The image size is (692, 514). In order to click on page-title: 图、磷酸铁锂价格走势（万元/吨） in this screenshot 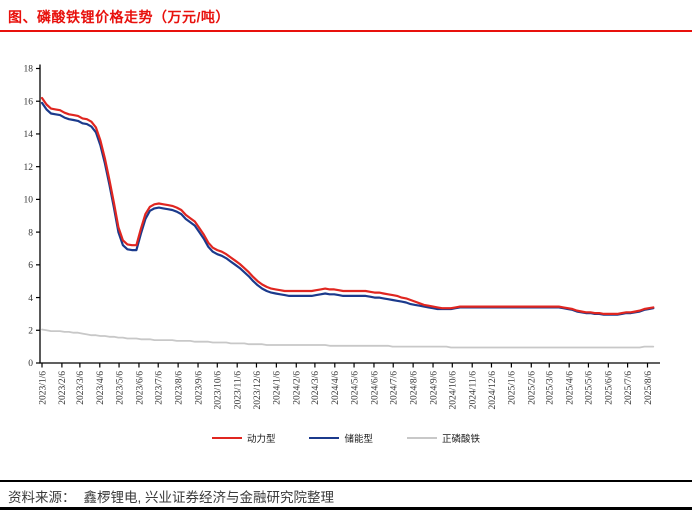, I will do `click(119, 17)`.